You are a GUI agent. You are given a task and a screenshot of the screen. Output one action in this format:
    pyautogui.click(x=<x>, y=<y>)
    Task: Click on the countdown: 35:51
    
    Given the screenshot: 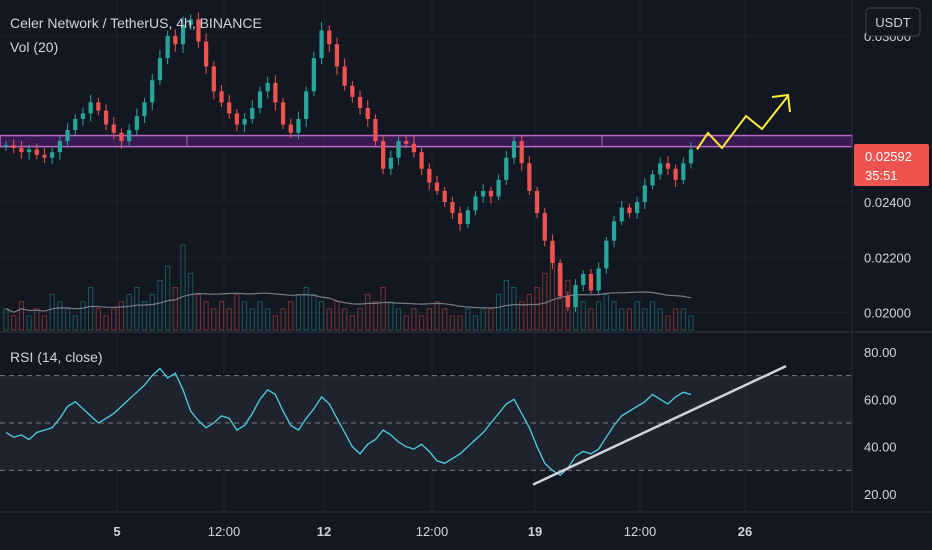 What is the action you would take?
    pyautogui.click(x=881, y=175)
    